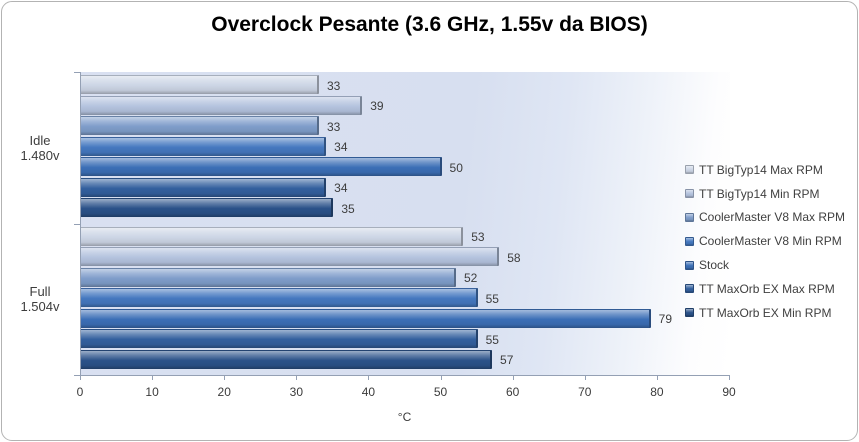 The height and width of the screenshot is (442, 859). I want to click on legend-label: TT MaxOrb EX Max RPM, so click(767, 288).